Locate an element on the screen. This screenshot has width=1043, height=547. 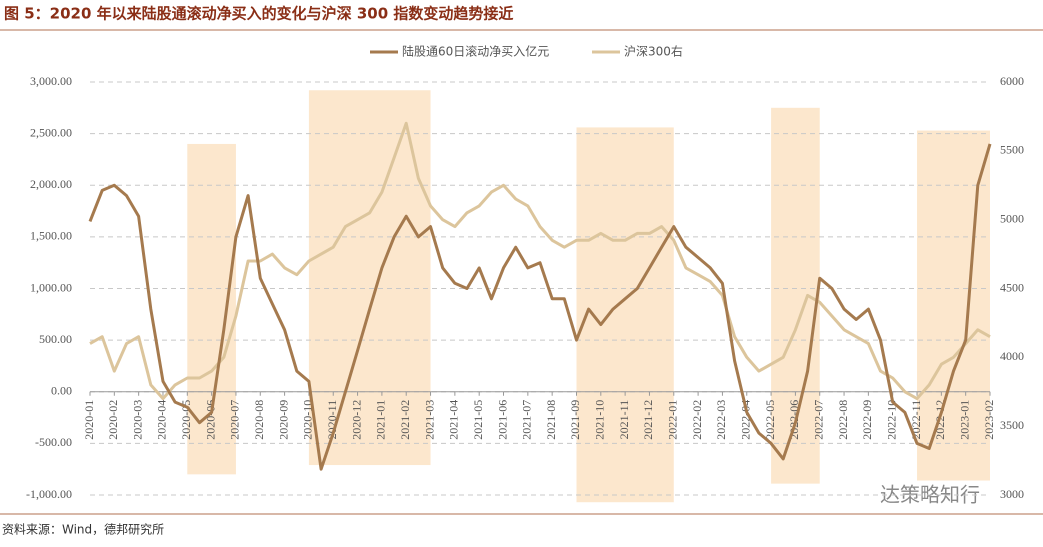
x-tick-label: 2021-09 is located at coordinates (575, 420).